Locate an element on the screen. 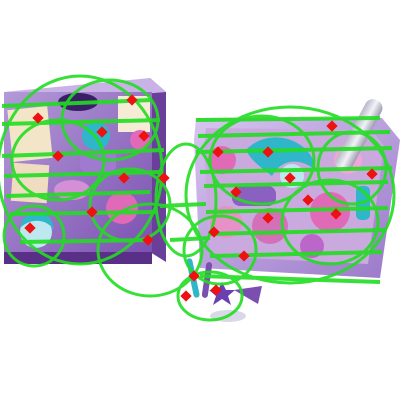  fan-piece is located at coordinates (248, 295).